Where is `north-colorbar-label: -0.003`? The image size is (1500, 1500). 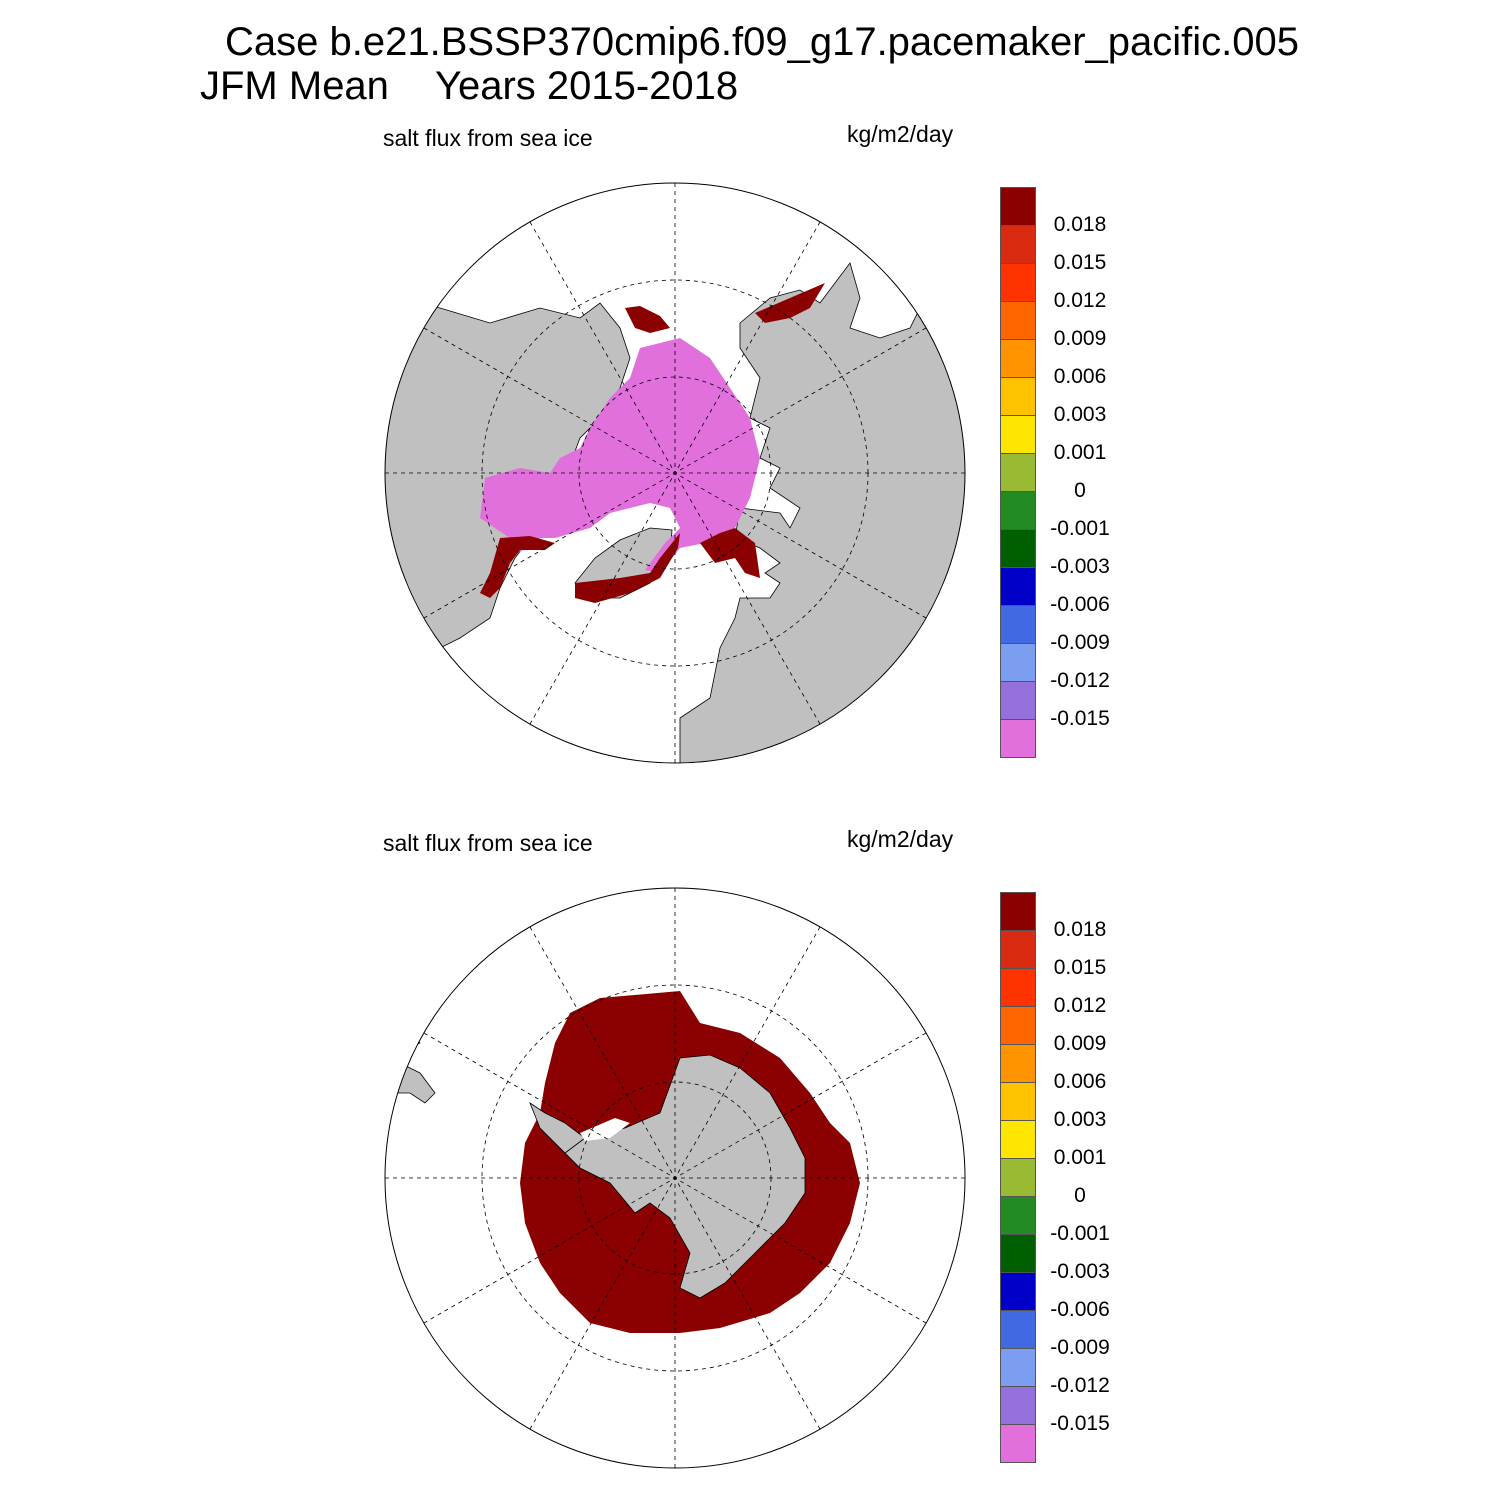
north-colorbar-label: -0.003 is located at coordinates (1080, 566).